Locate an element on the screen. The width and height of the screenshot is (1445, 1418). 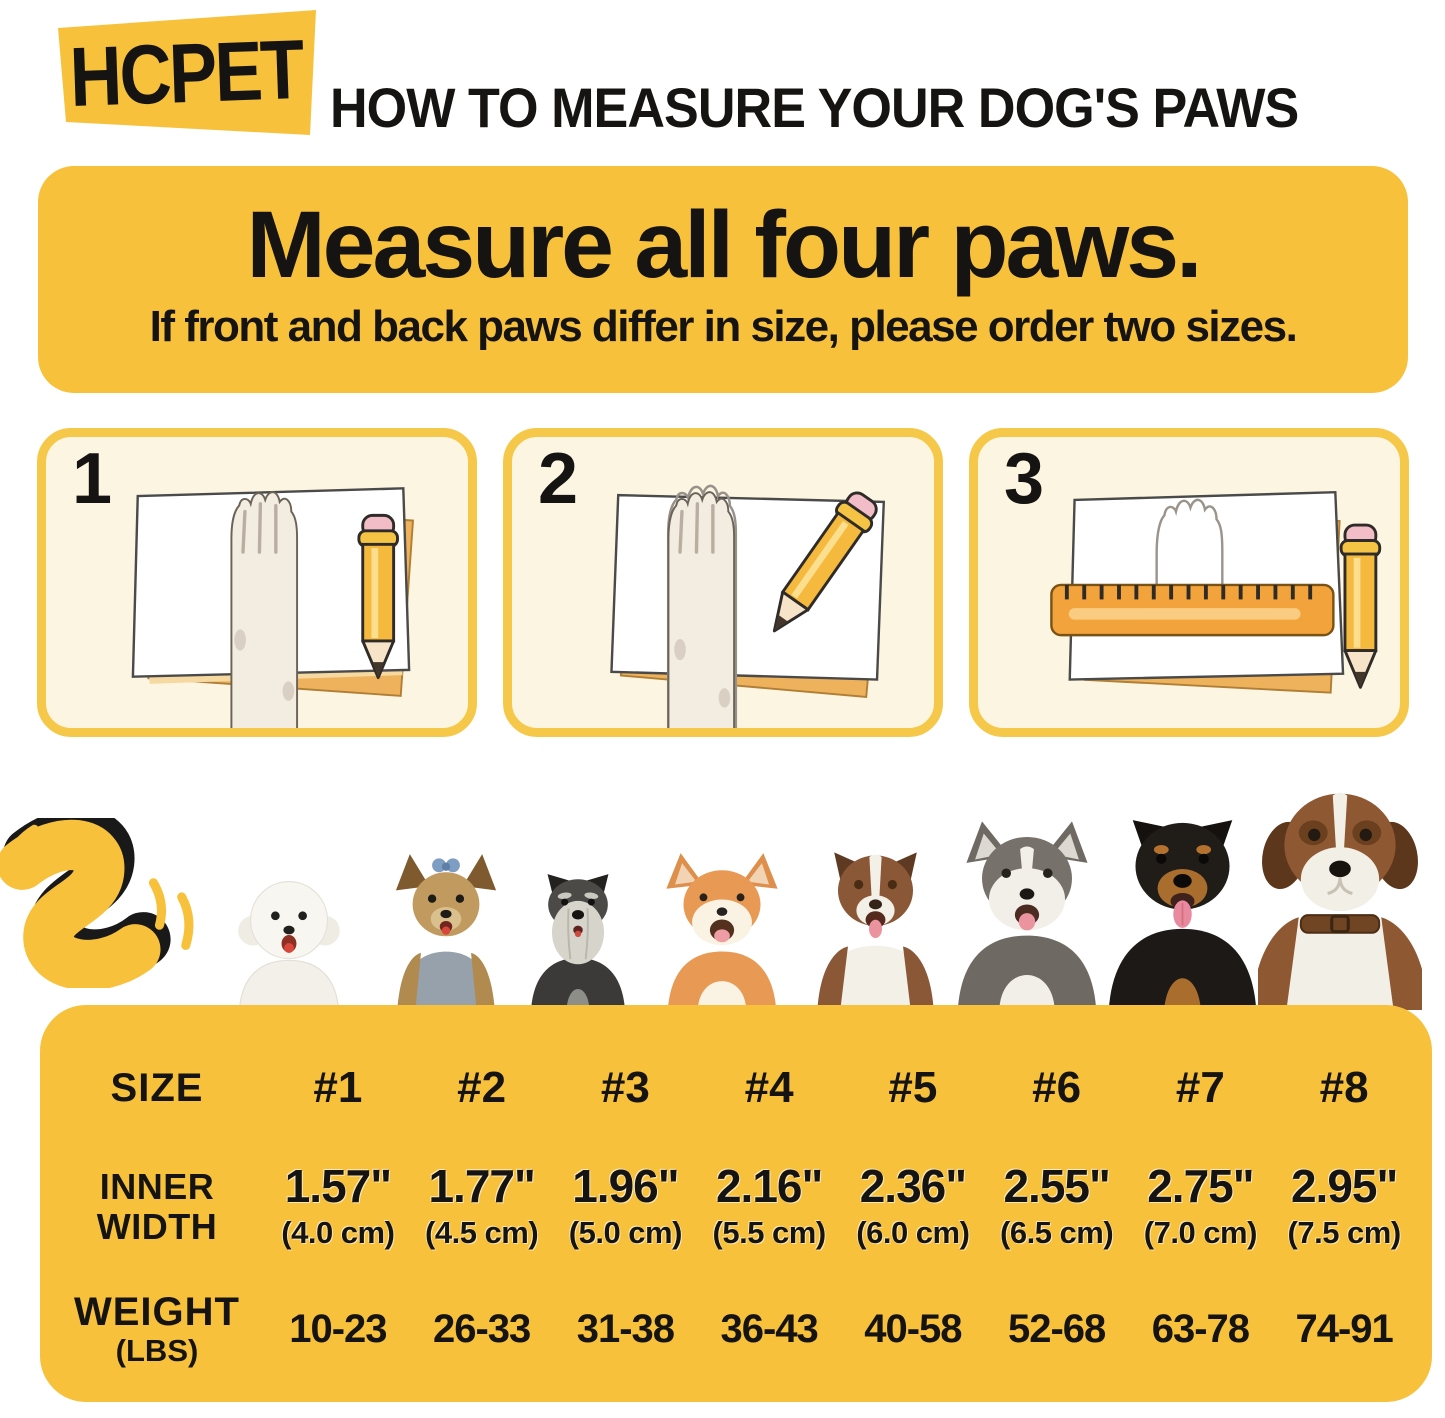
dog-lineup is located at coordinates (830, 901).